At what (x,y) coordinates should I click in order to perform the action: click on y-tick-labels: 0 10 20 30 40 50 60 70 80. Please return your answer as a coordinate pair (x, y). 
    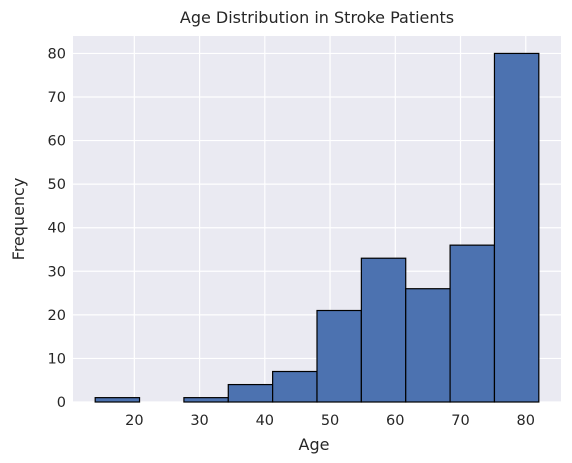
    Looking at the image, I should click on (57, 228).